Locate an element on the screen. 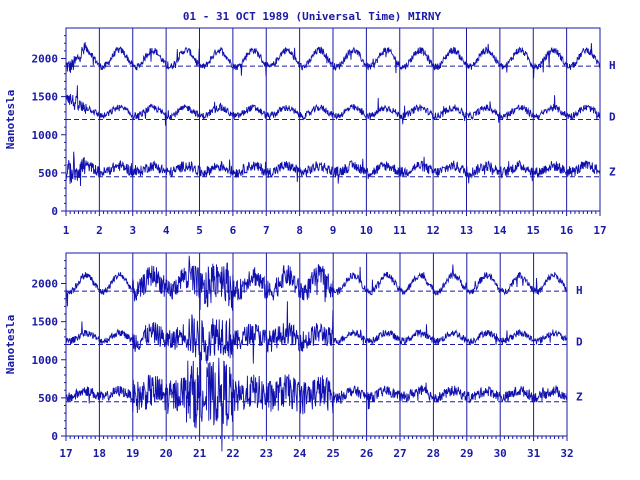 The image size is (640, 480). x-tick-label: 19 is located at coordinates (132, 453).